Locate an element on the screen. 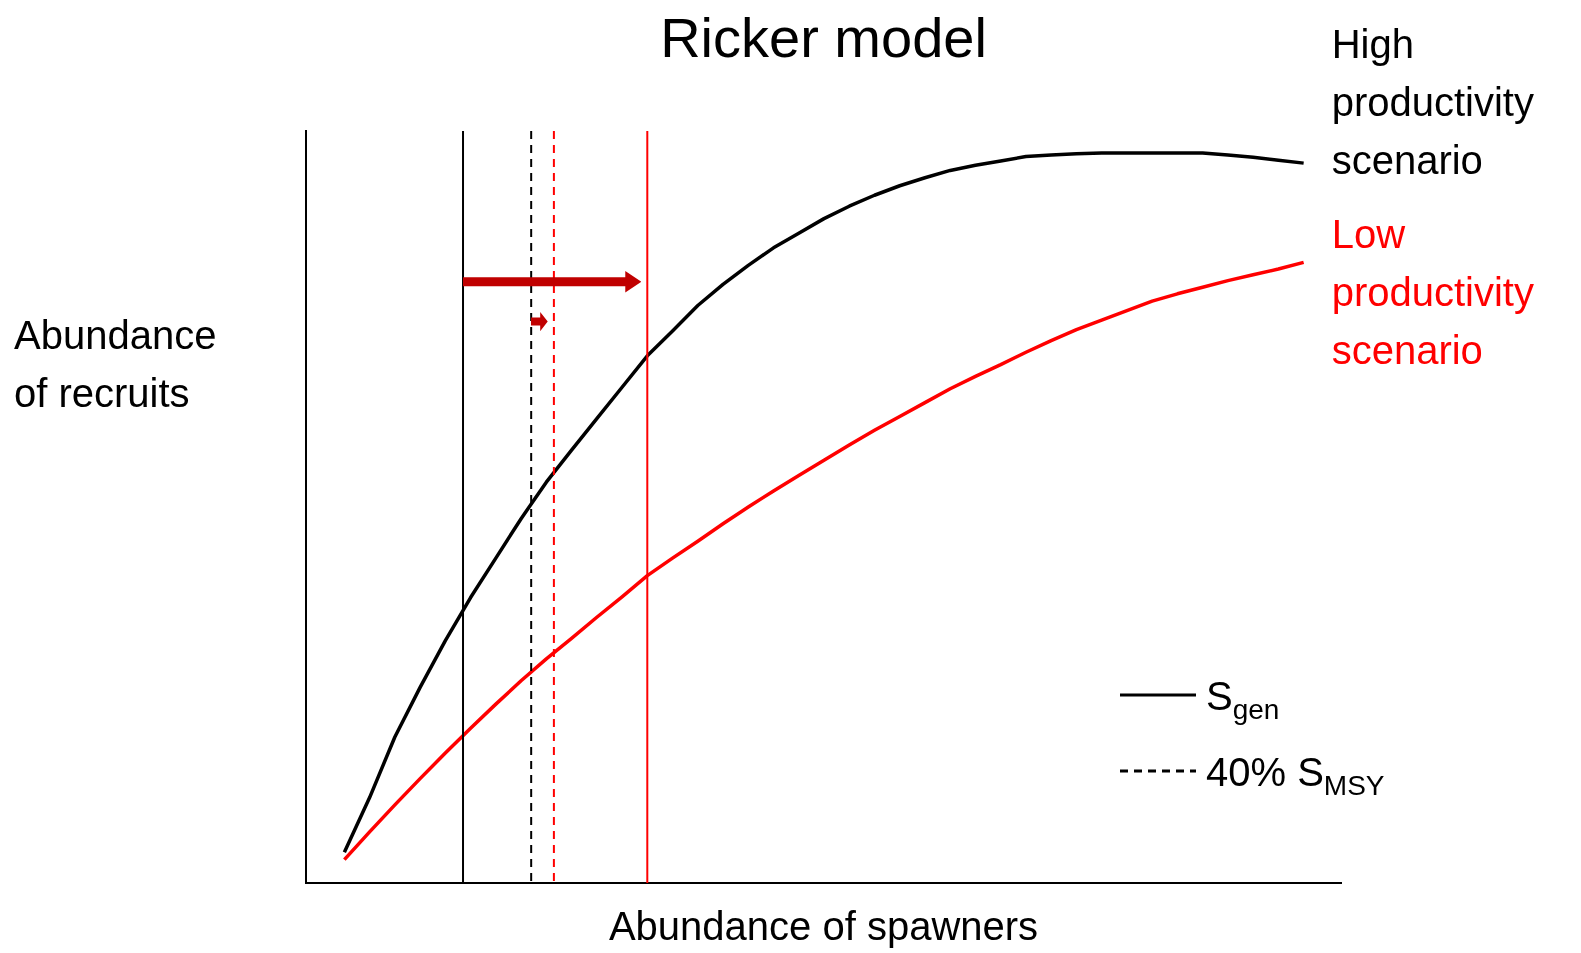 The width and height of the screenshot is (1581, 953). series-label: Low productivity scenario is located at coordinates (1432, 292).